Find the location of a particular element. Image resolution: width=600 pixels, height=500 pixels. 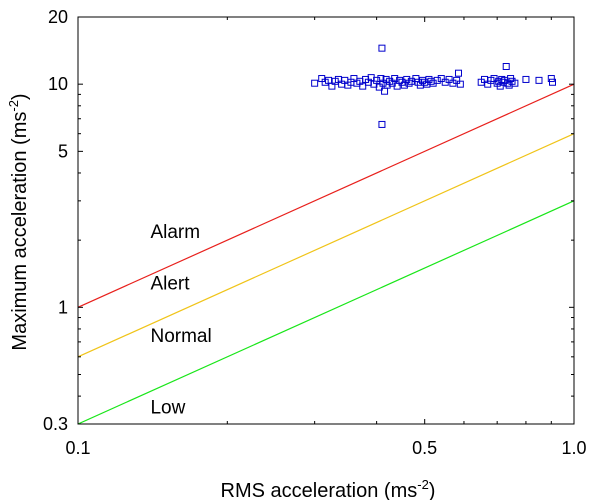

zone-label-alarm: Alarm is located at coordinates (175, 232).